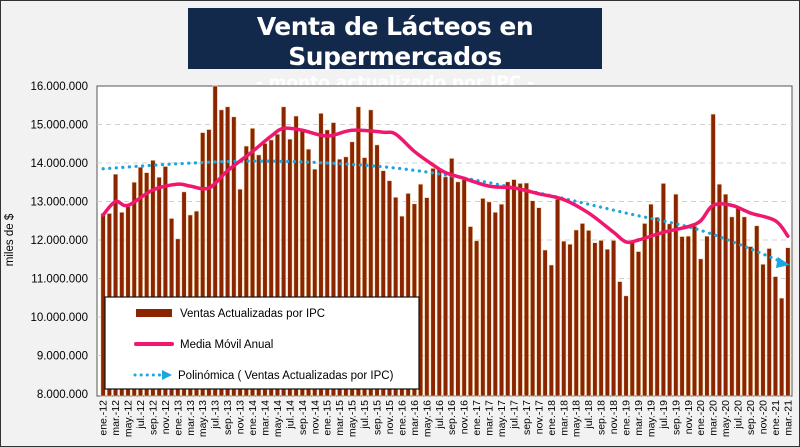  Describe the element at coordinates (154, 313) in the screenshot. I see `legend-swatch-bars` at that location.